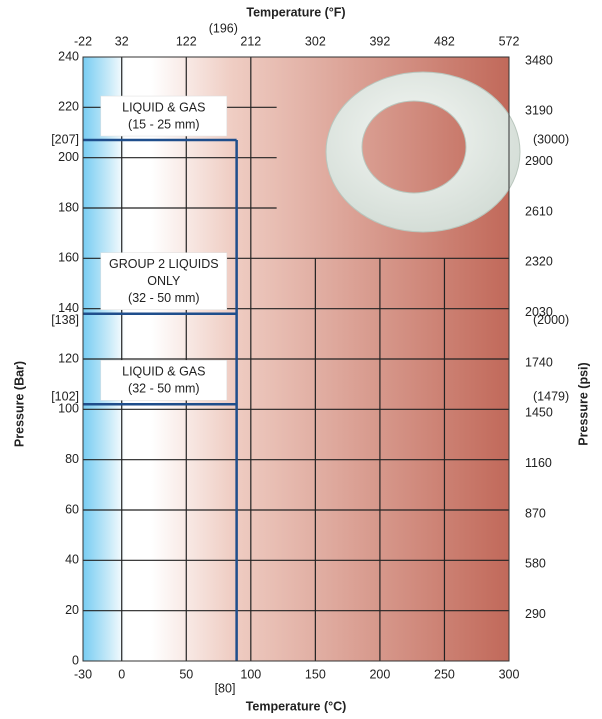 This screenshot has height=719, width=602. Describe the element at coordinates (539, 312) in the screenshot. I see `y2-tick-label: 2030` at that location.